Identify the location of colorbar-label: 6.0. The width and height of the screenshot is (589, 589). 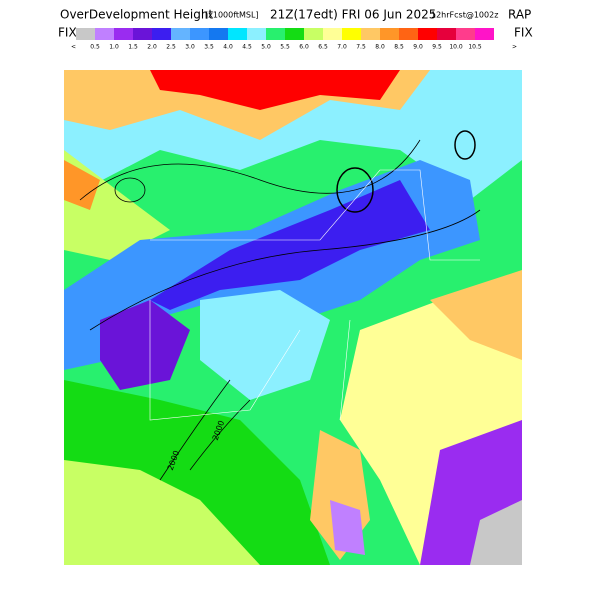
(304, 47).